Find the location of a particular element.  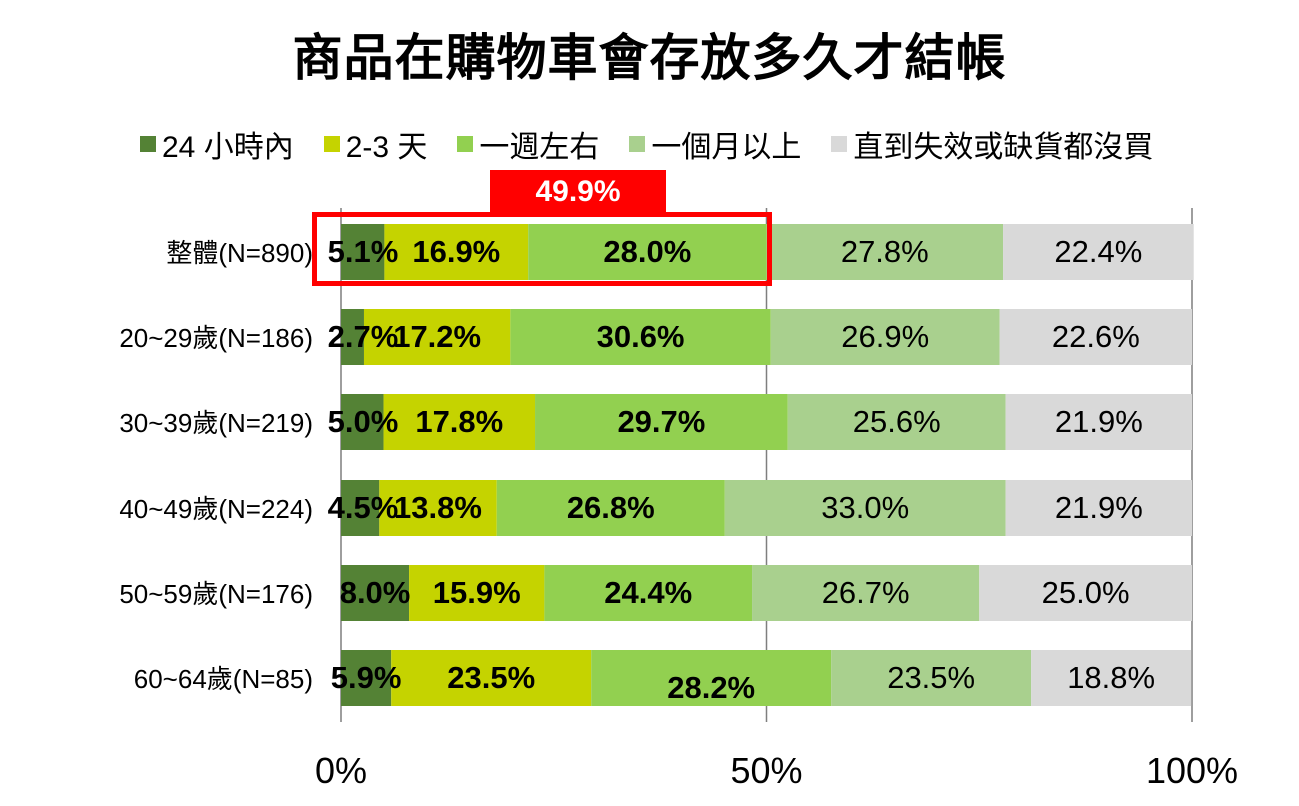

data-label: 8.0% is located at coordinates (375, 592).